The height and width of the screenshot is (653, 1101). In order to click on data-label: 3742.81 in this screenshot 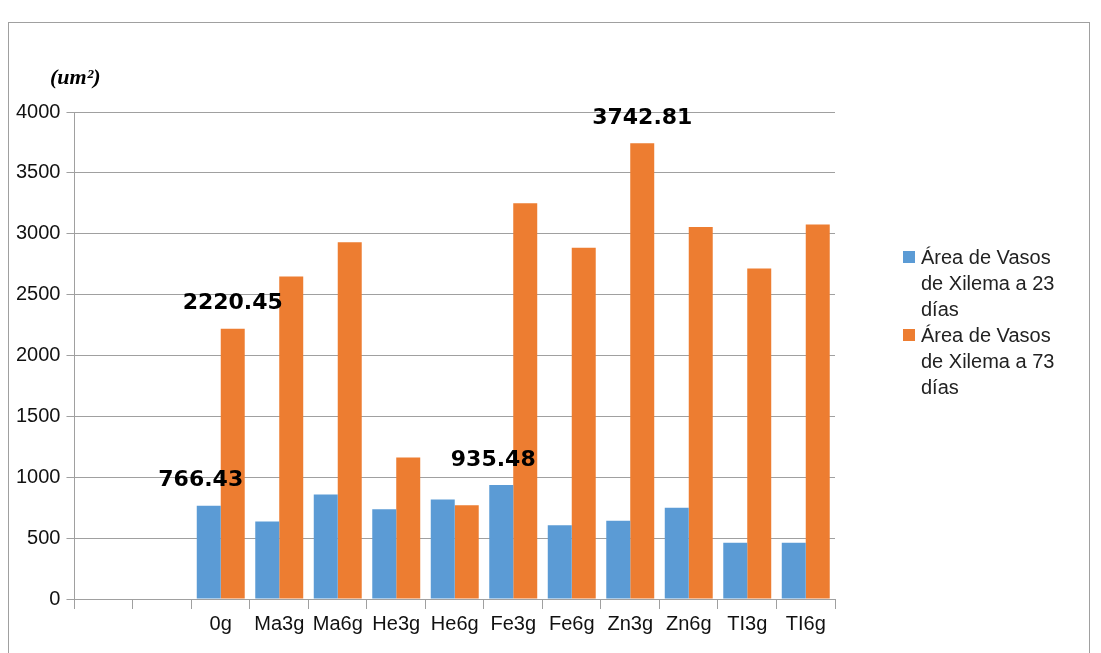, I will do `click(642, 117)`.